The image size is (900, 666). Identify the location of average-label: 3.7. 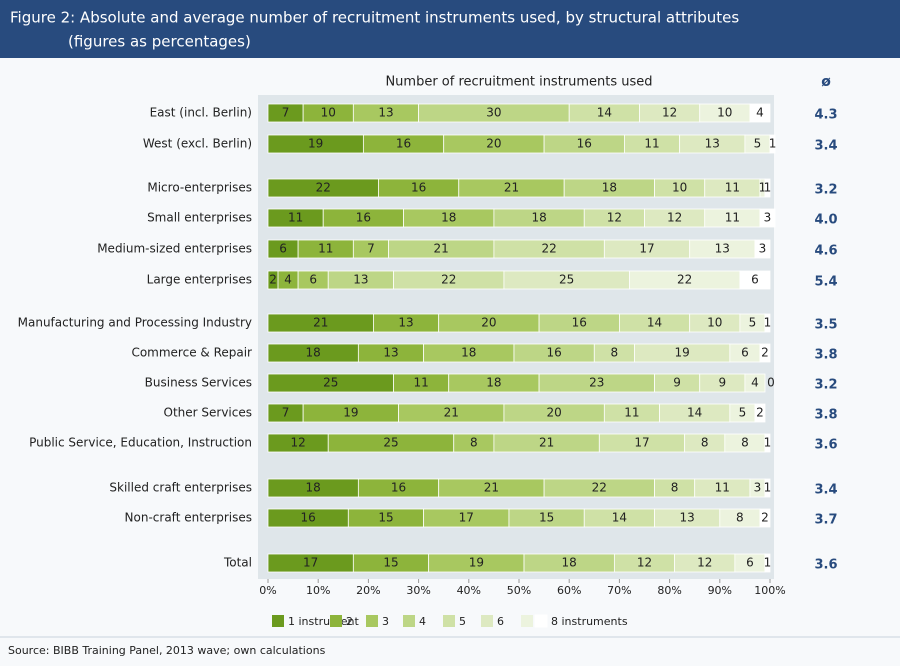
(825, 520).